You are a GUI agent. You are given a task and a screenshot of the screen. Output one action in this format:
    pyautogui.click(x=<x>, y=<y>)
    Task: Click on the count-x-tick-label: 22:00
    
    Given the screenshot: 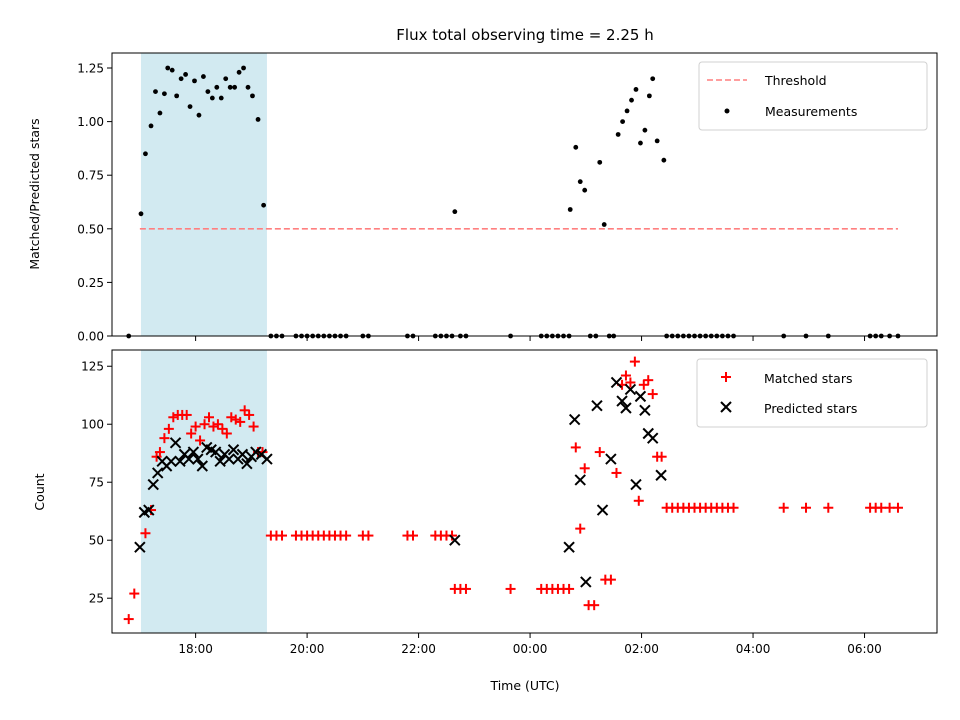 What is the action you would take?
    pyautogui.click(x=418, y=649)
    